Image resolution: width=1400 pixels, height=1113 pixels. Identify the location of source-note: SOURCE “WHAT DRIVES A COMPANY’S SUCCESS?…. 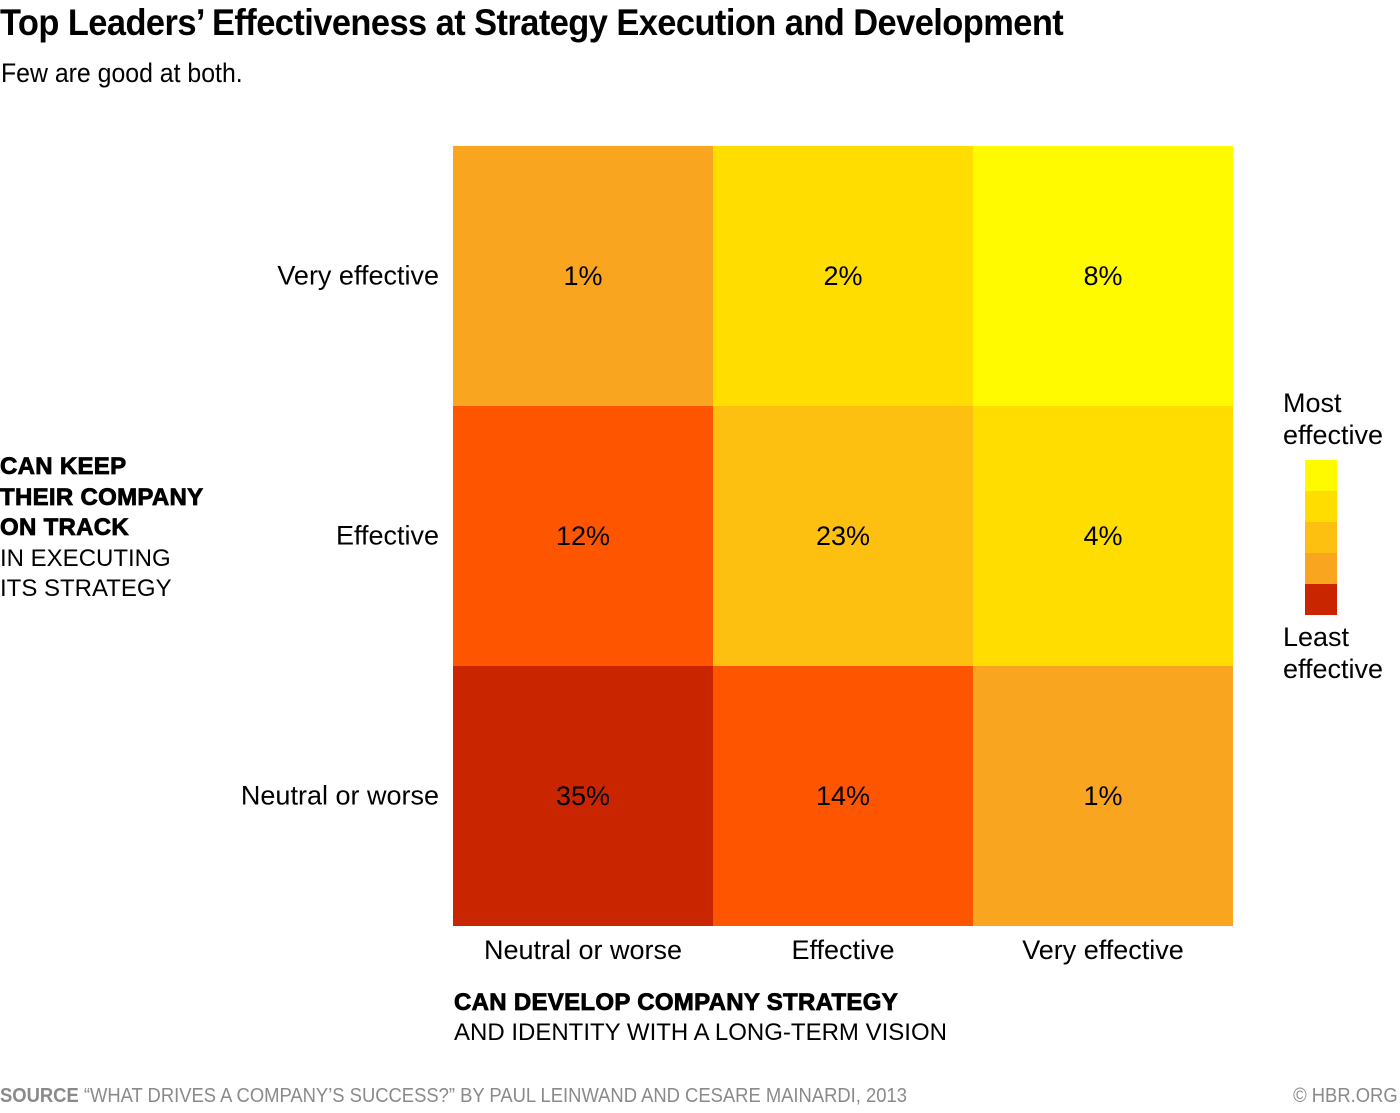
(453, 1096).